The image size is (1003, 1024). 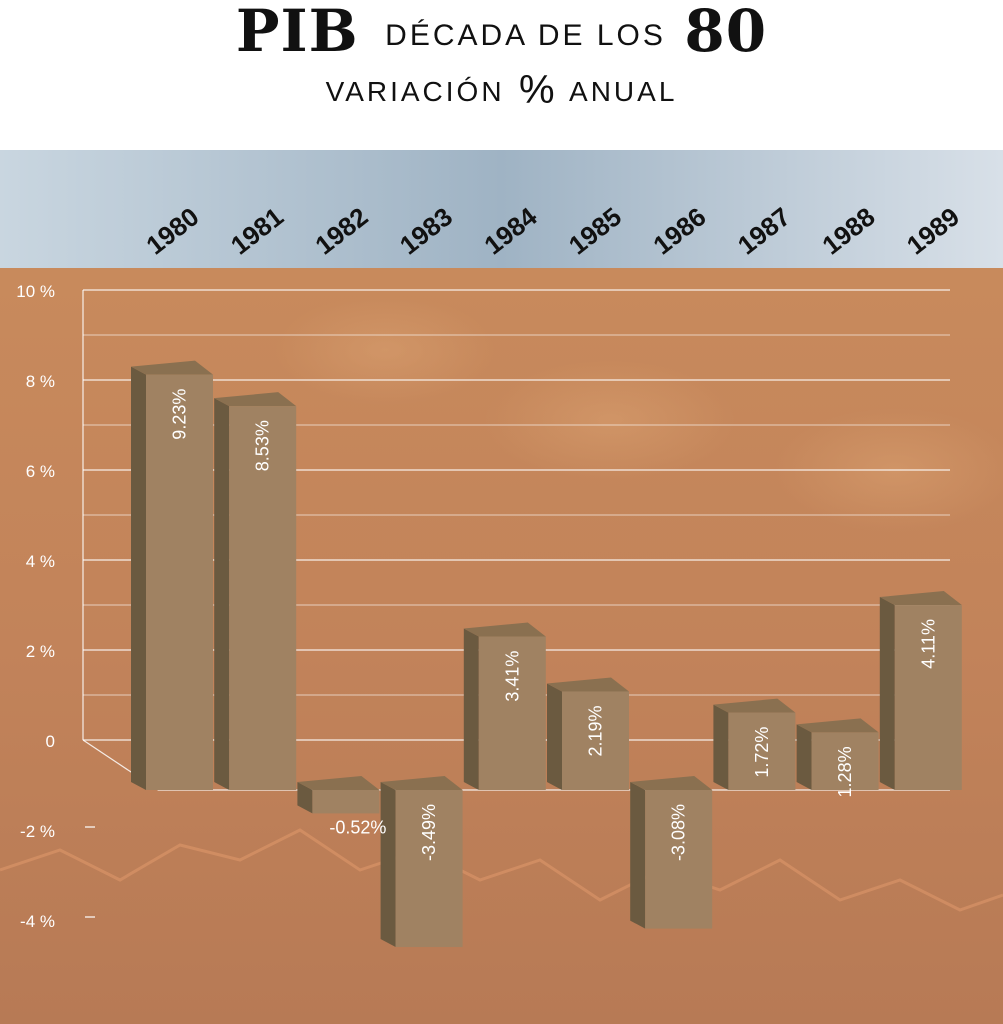 I want to click on title-line2-left: VARIACIÓN, so click(x=415, y=91).